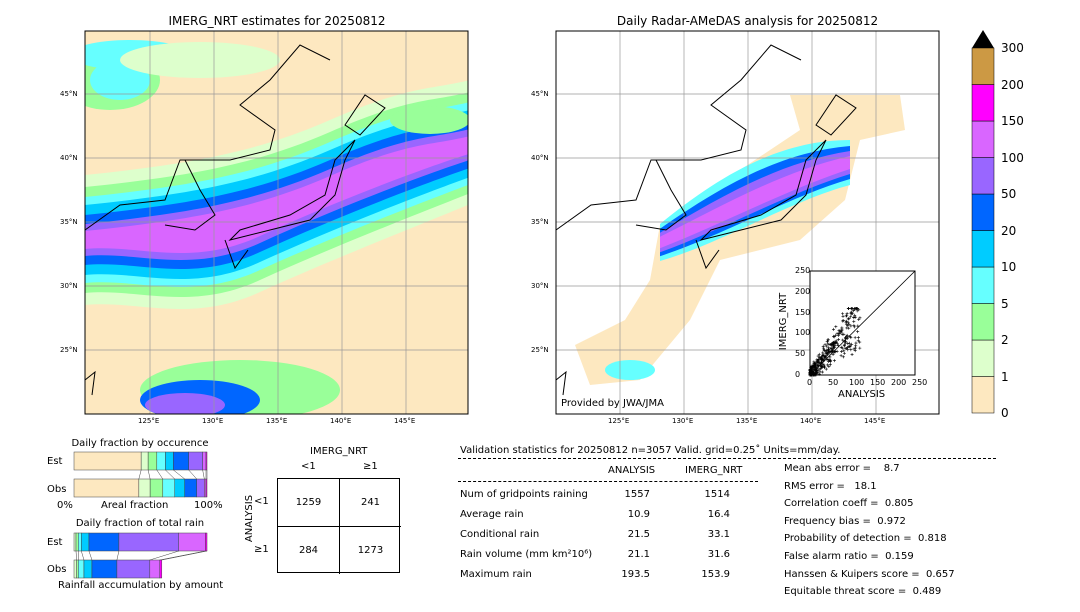 This screenshot has height=612, width=1080. Describe the element at coordinates (213, 421) in the screenshot. I see `lon-tick-label: 130°E` at that location.